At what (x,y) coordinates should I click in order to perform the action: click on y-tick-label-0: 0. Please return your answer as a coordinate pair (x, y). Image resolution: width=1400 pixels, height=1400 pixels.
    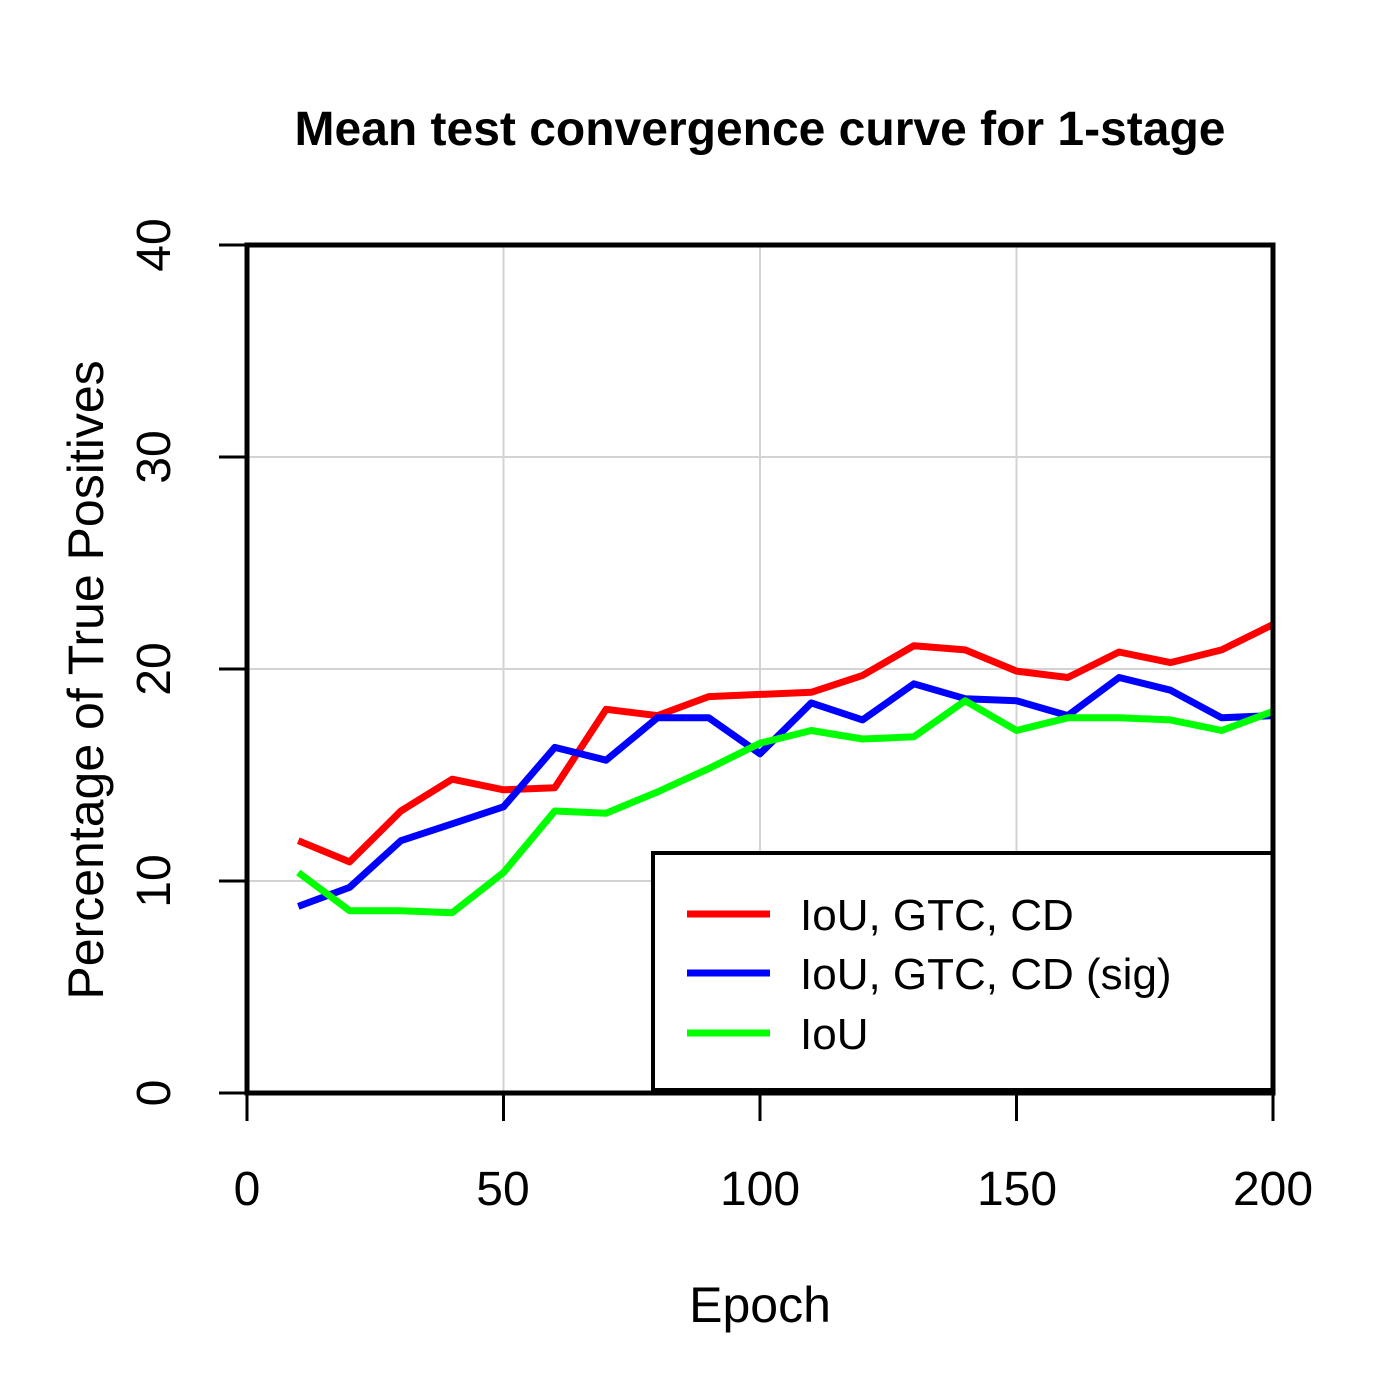
    Looking at the image, I should click on (154, 1093).